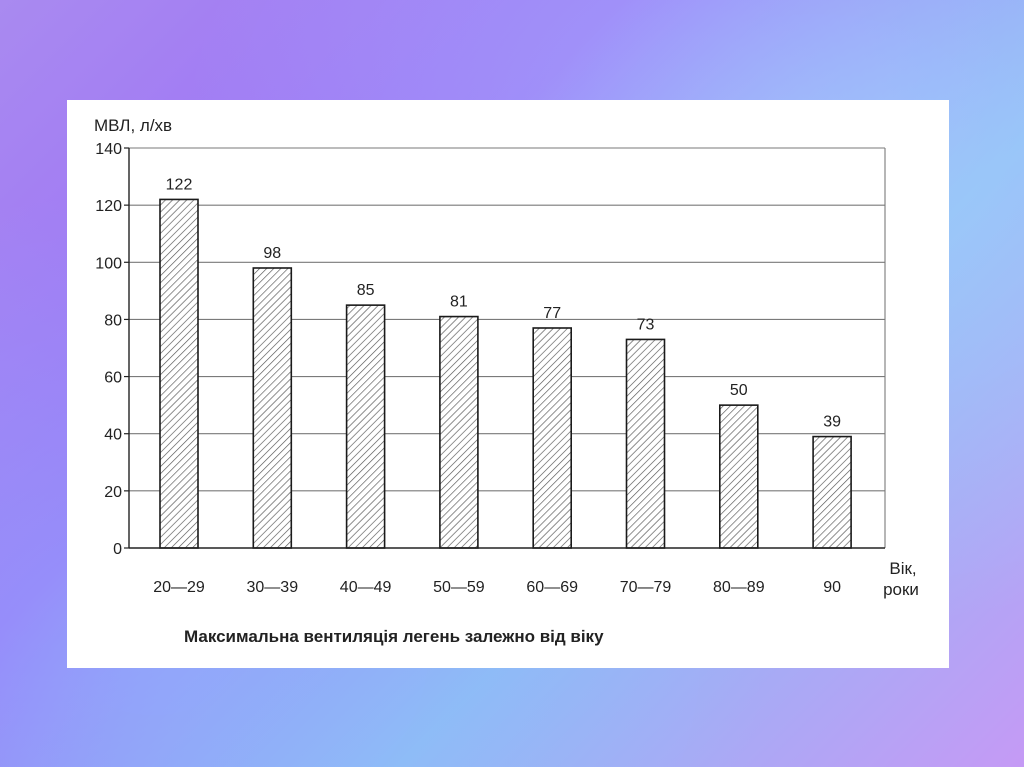  I want to click on y-tick-label: 20, so click(113, 492).